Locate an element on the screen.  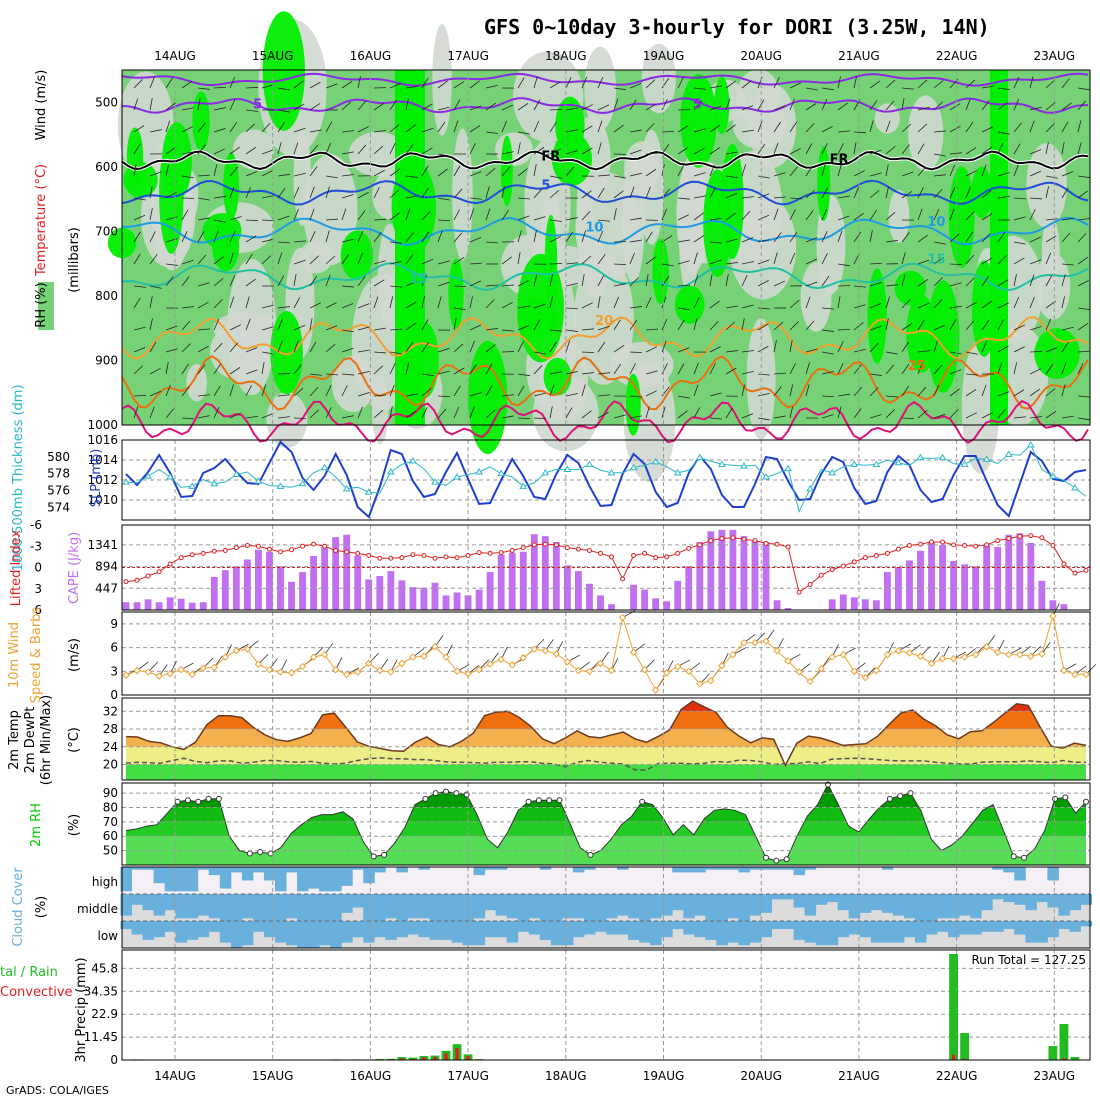
date-tick-top: 22AUG is located at coordinates (957, 56).